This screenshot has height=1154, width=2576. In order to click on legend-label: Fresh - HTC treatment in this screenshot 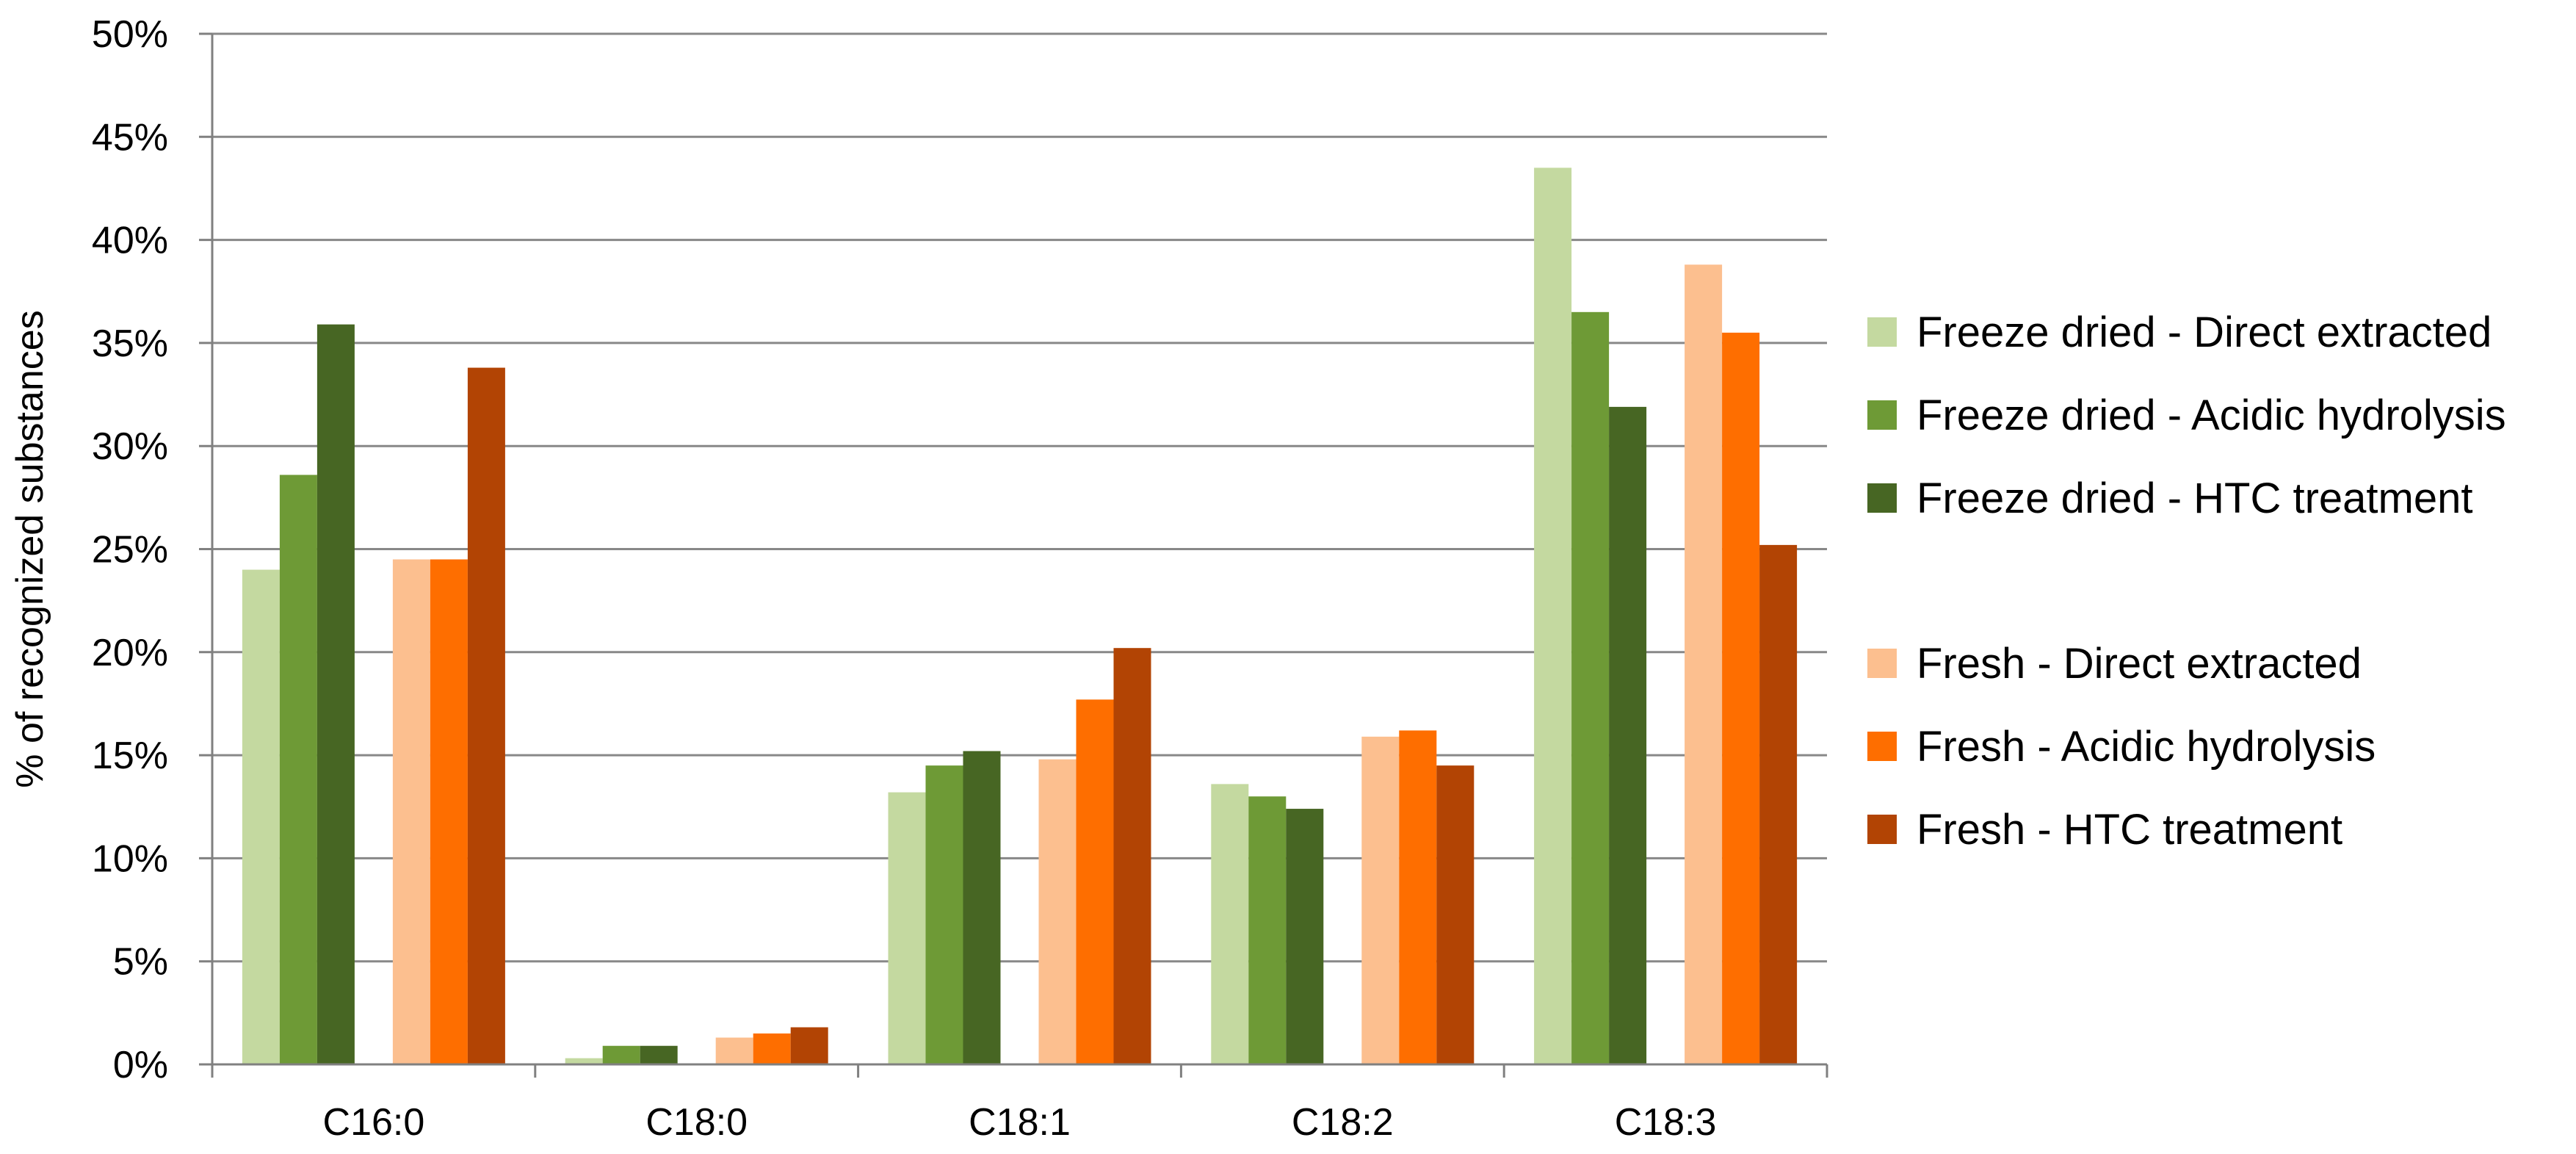, I will do `click(2129, 830)`.